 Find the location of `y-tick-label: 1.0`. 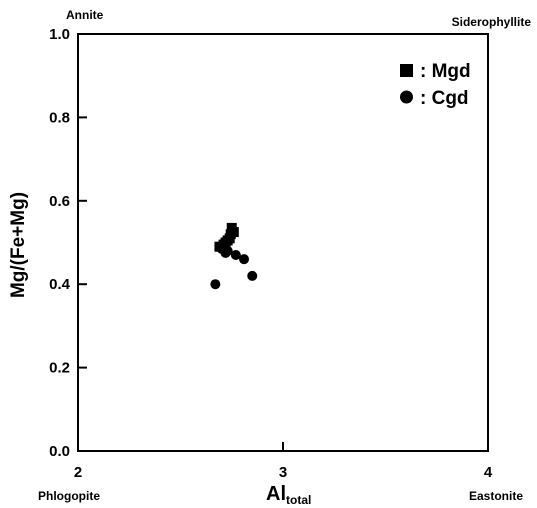

y-tick-label: 1.0 is located at coordinates (59, 34).